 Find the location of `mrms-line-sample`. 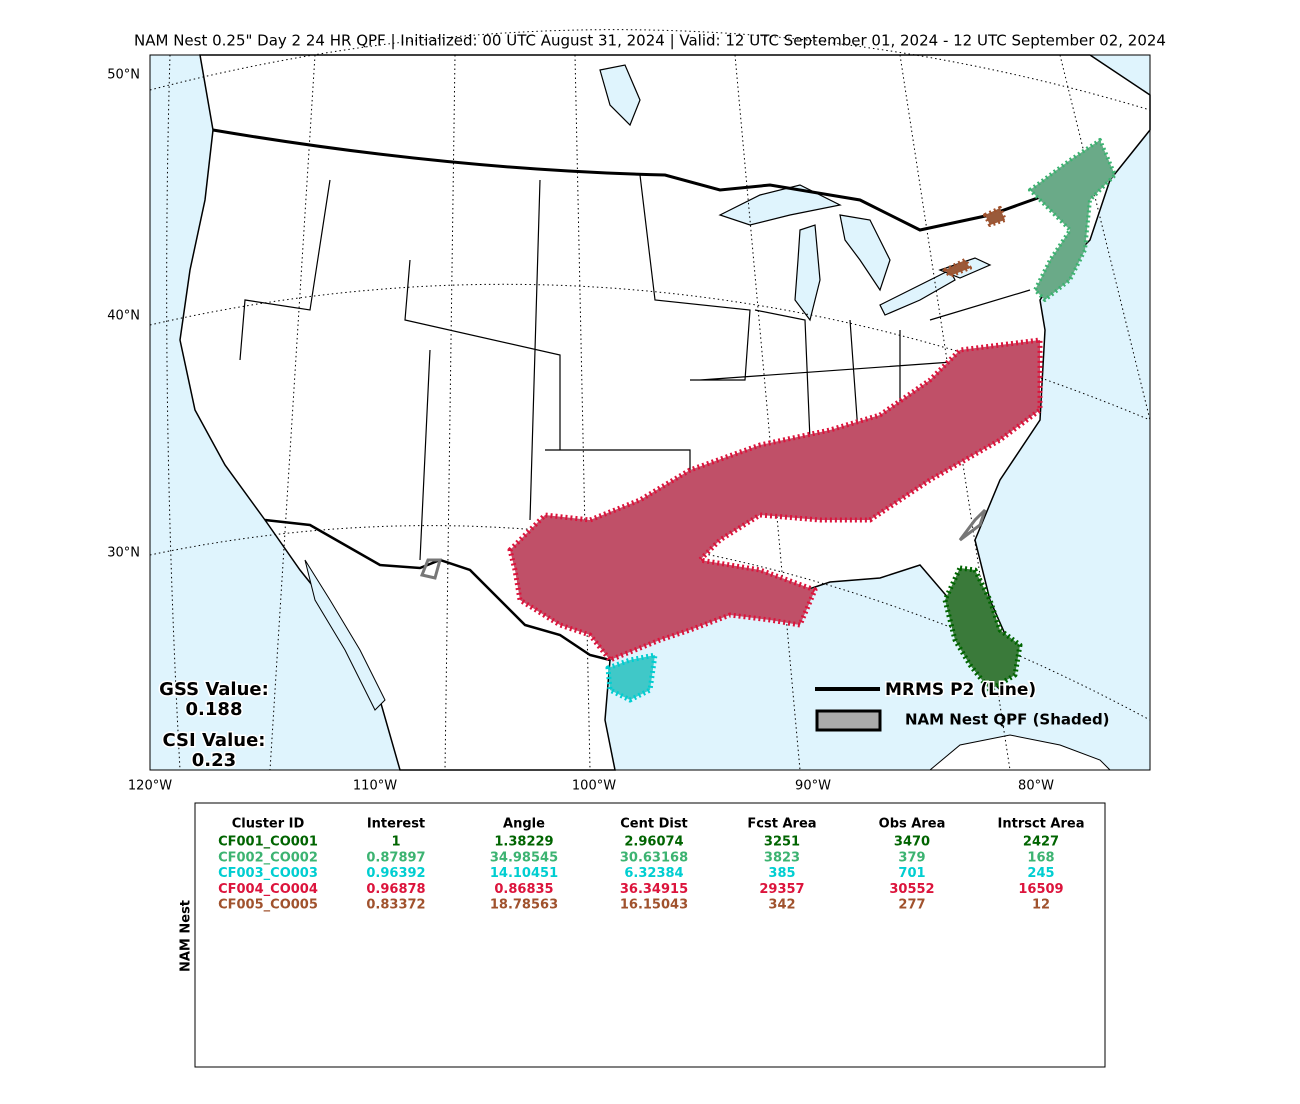

mrms-line-sample is located at coordinates (703, 544).